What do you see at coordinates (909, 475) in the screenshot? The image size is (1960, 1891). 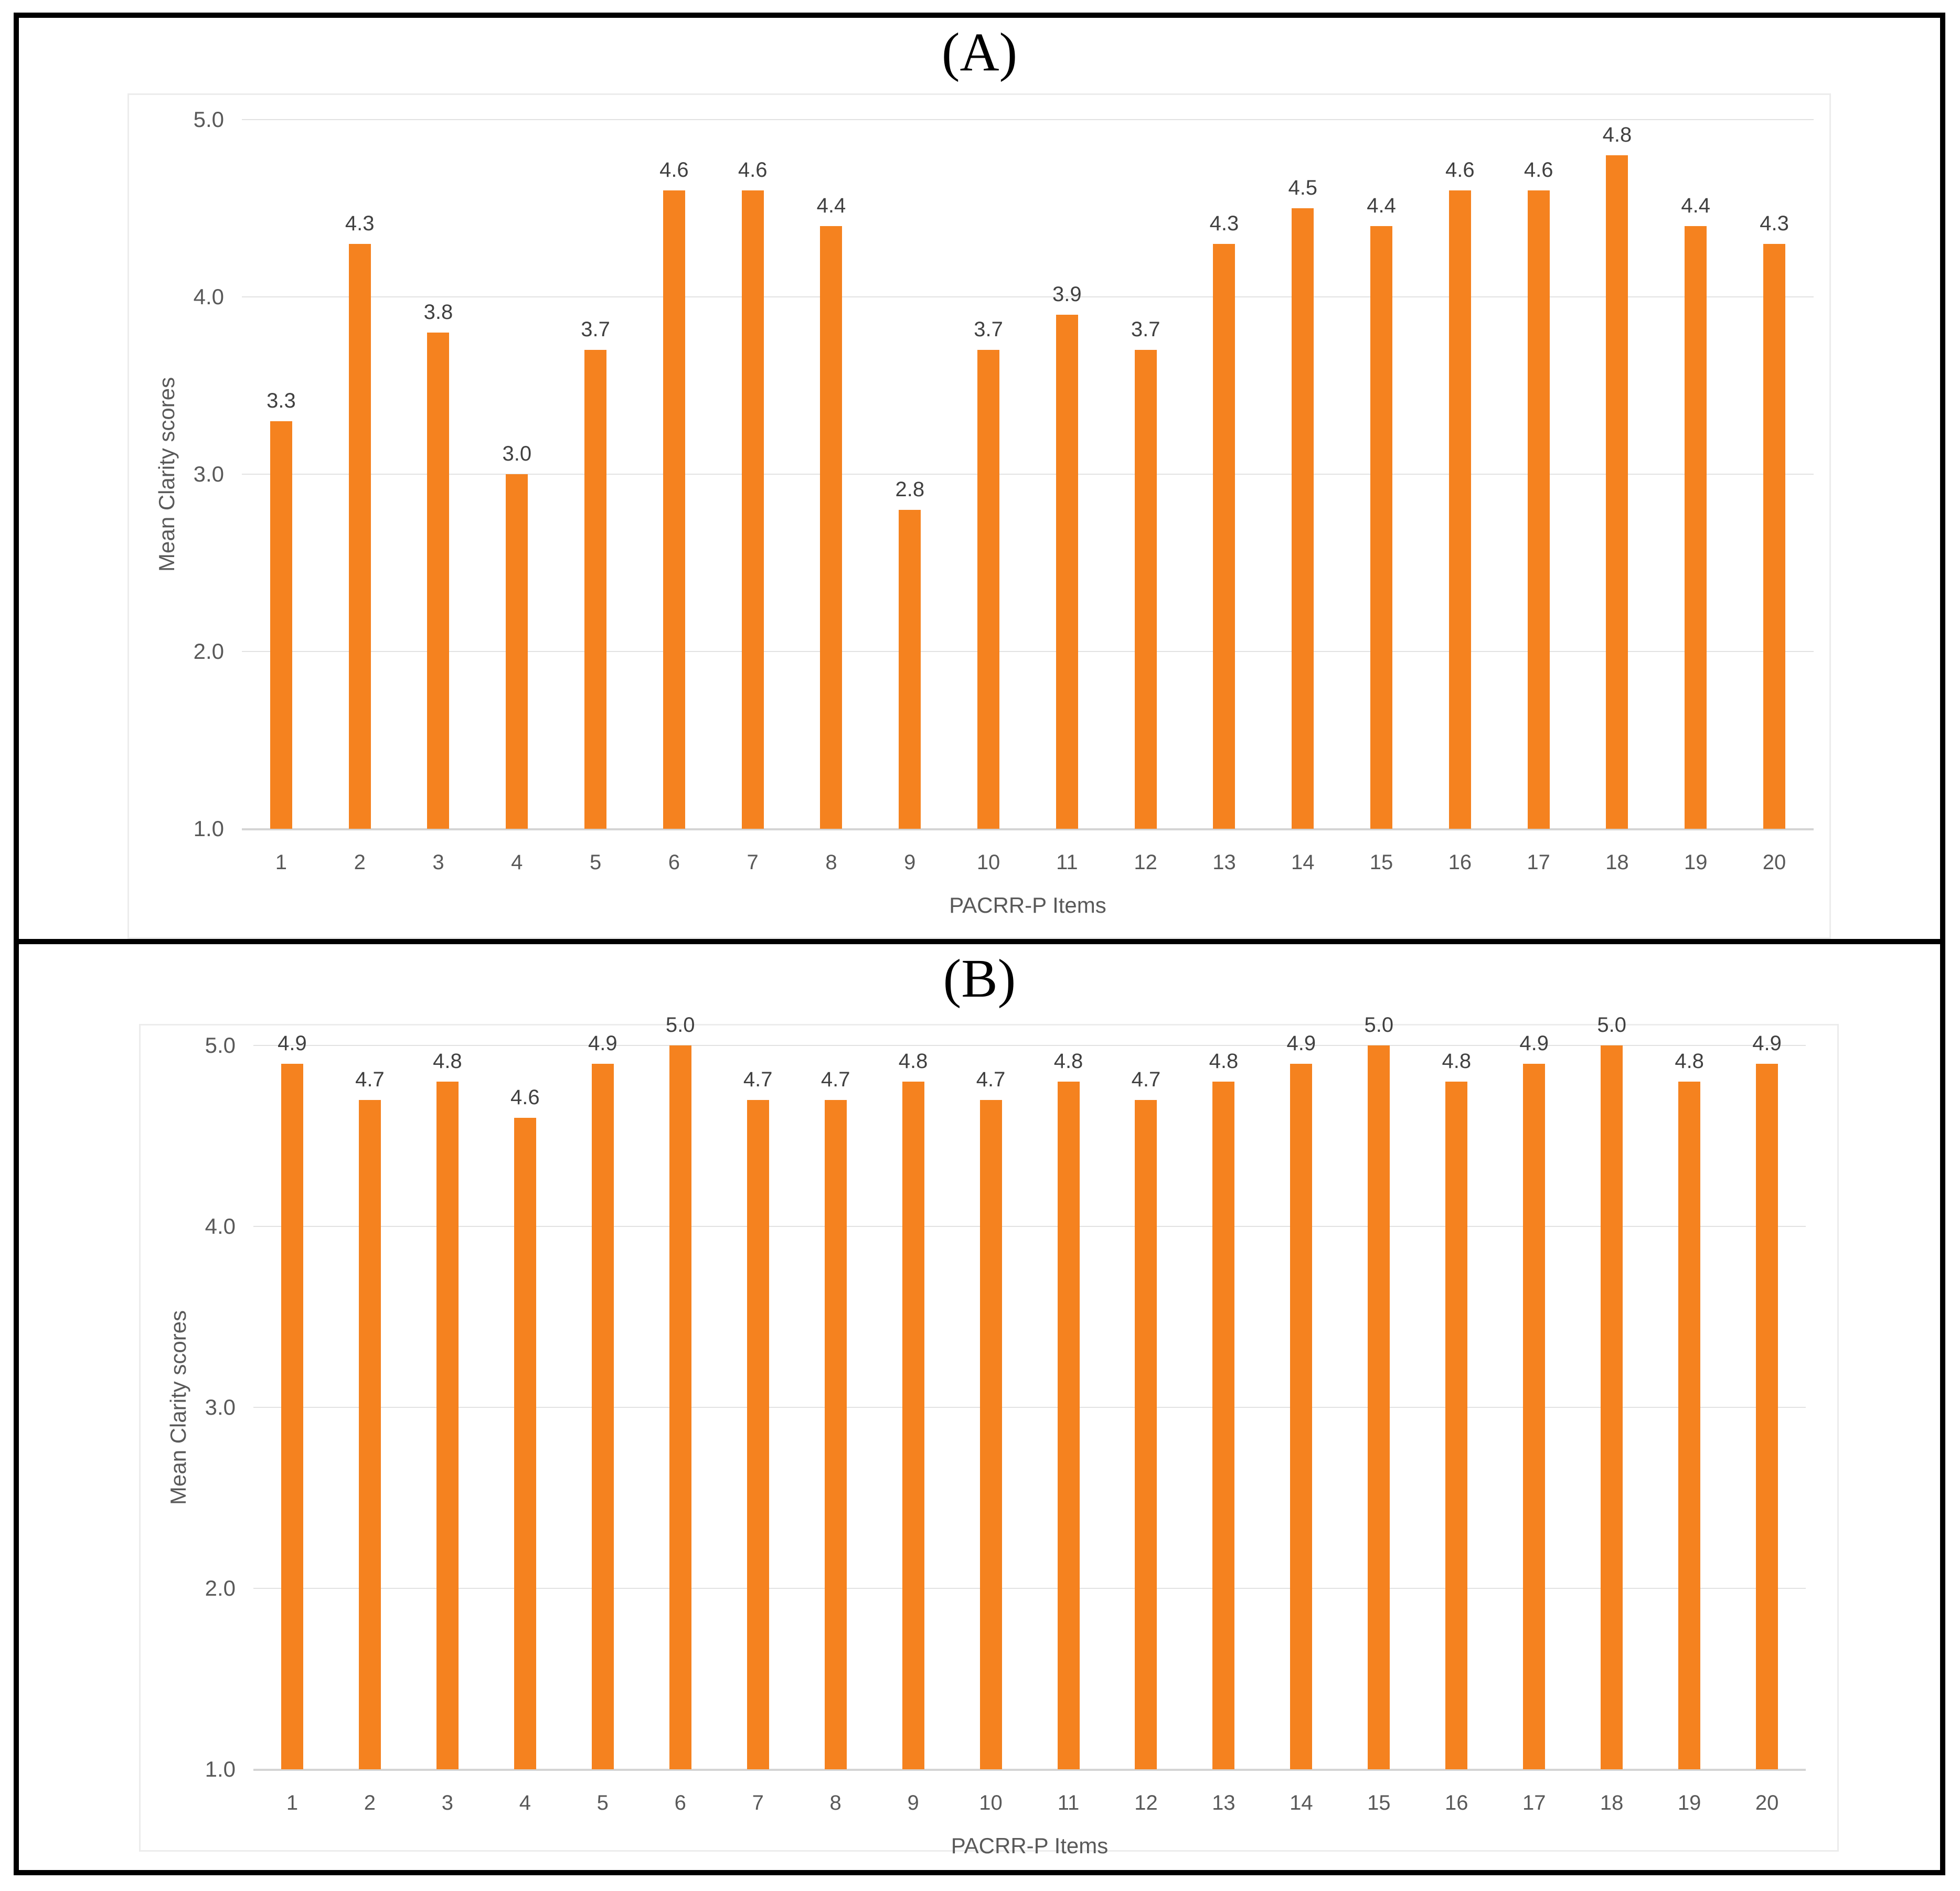 I see `bar-slot: 2.8` at bounding box center [909, 475].